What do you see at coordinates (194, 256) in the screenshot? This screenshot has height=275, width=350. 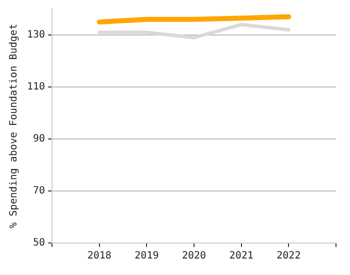 I see `x-tick-label: 2020` at bounding box center [194, 256].